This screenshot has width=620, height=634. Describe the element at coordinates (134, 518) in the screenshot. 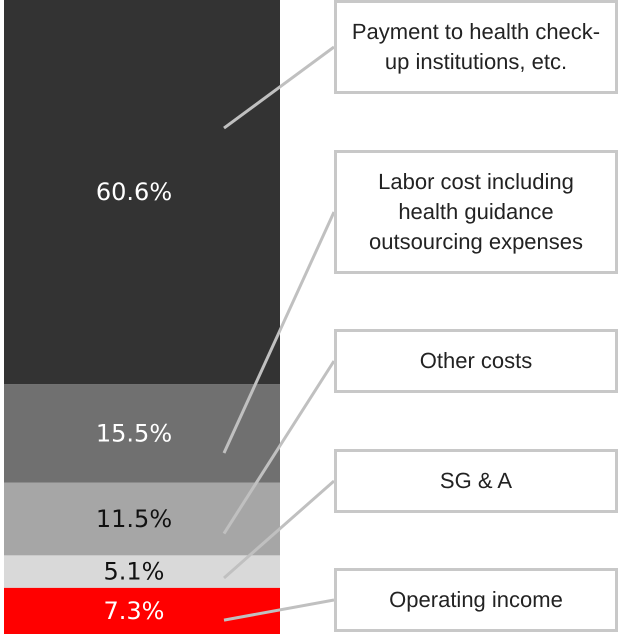

I see `data-label: 11.5%` at that location.